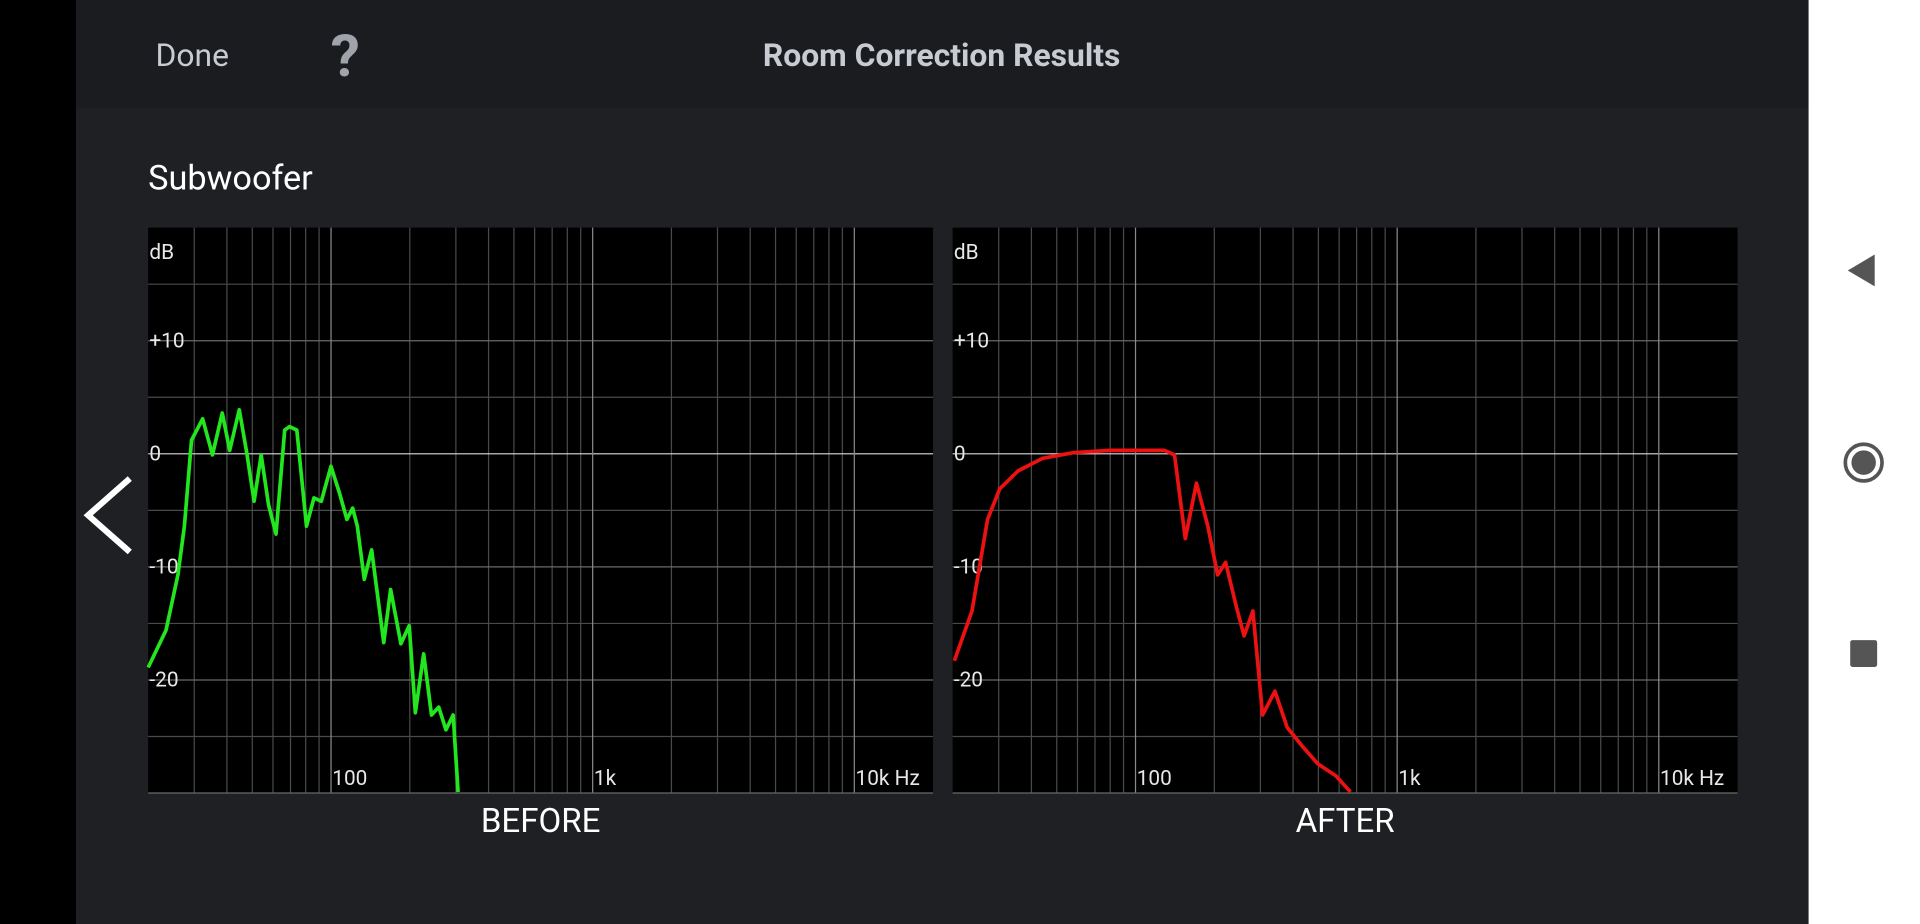 Image resolution: width=1920 pixels, height=924 pixels. I want to click on chart-title: AFTER, so click(1345, 821).